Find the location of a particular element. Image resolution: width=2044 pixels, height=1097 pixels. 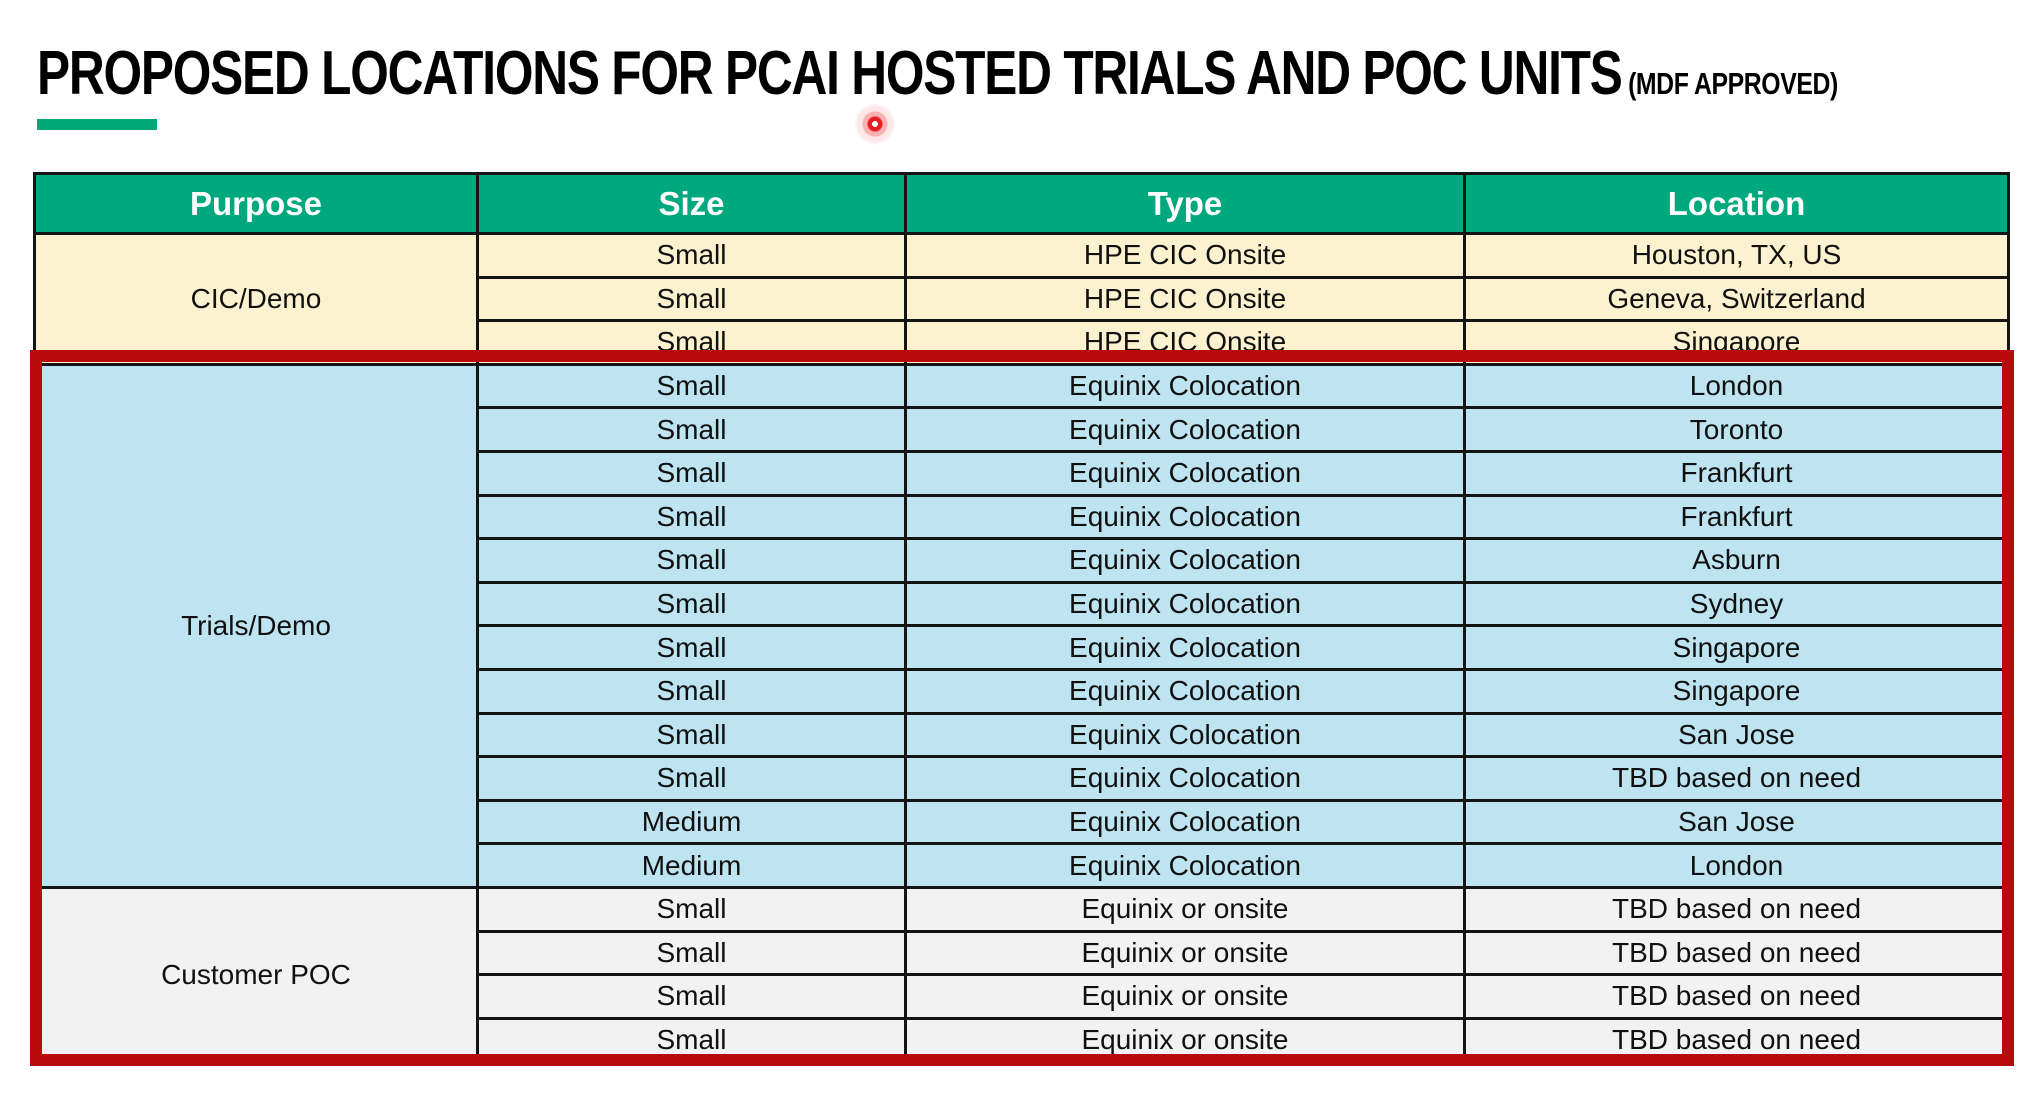

laser-pointer-dot is located at coordinates (875, 124).